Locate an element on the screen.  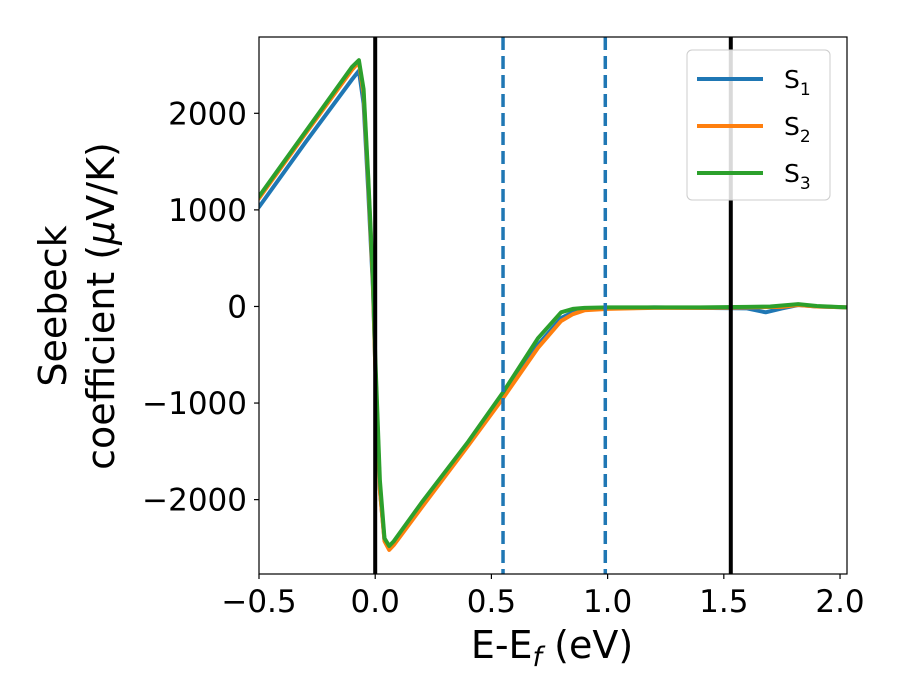
y-axis-label-line2: coefficient (μV/K) is located at coordinates (101, 306).